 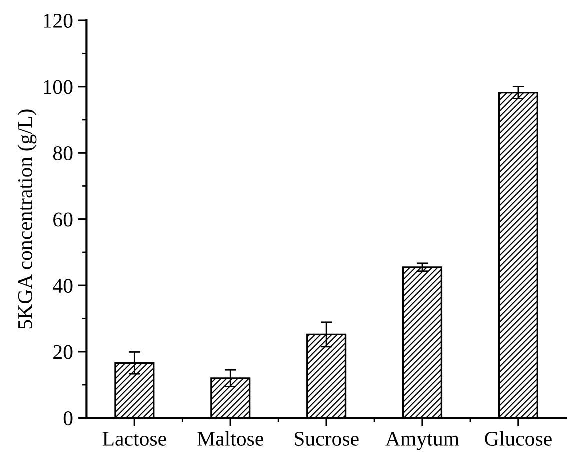 I want to click on y-tick-label: 0, so click(x=68, y=419).